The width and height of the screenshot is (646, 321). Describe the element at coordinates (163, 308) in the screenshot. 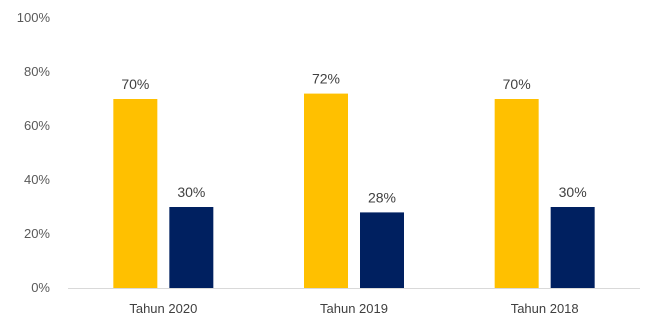

I see `x-tick-label: Tahun 2020` at that location.